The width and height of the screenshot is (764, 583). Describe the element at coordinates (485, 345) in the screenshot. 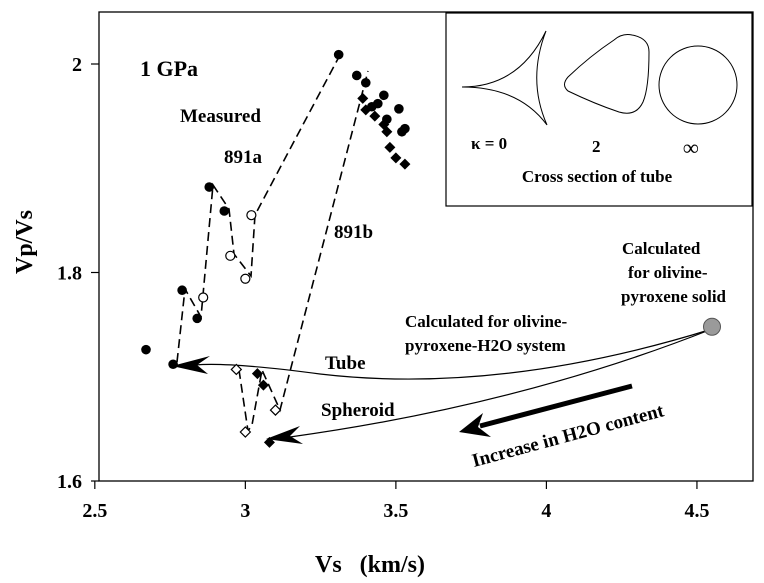

I see `calc-system-line2: pyroxene-H2O system` at that location.